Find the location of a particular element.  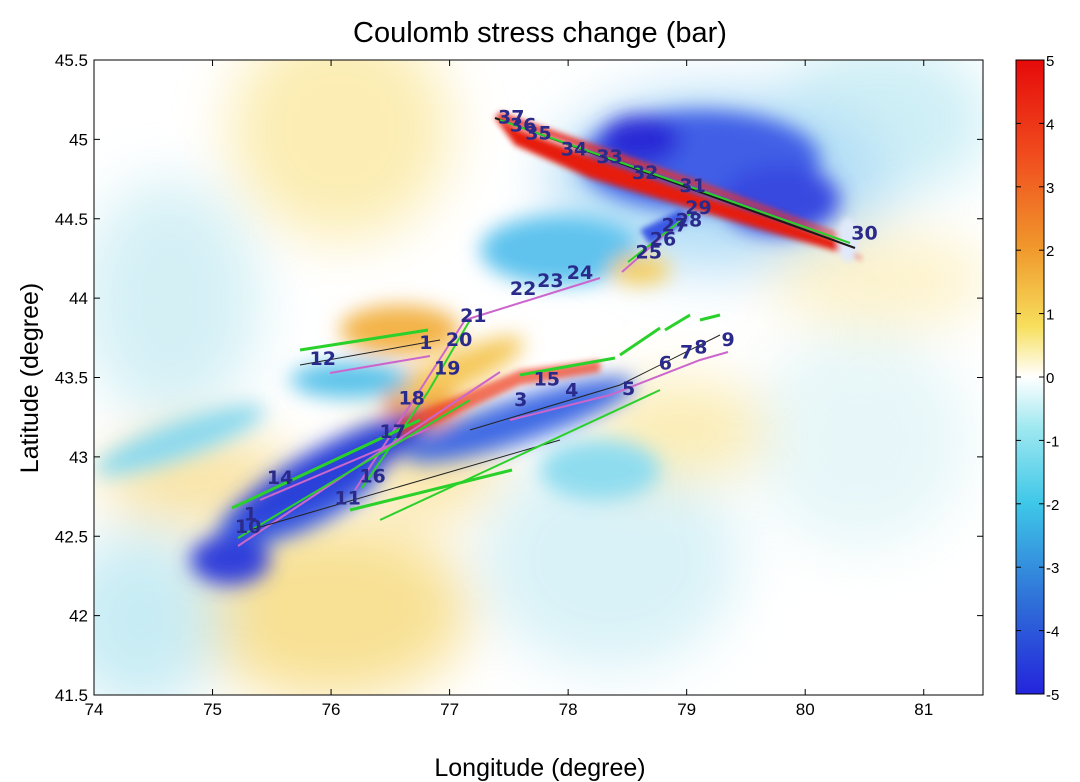

x-tick-label: 76 is located at coordinates (331, 709).